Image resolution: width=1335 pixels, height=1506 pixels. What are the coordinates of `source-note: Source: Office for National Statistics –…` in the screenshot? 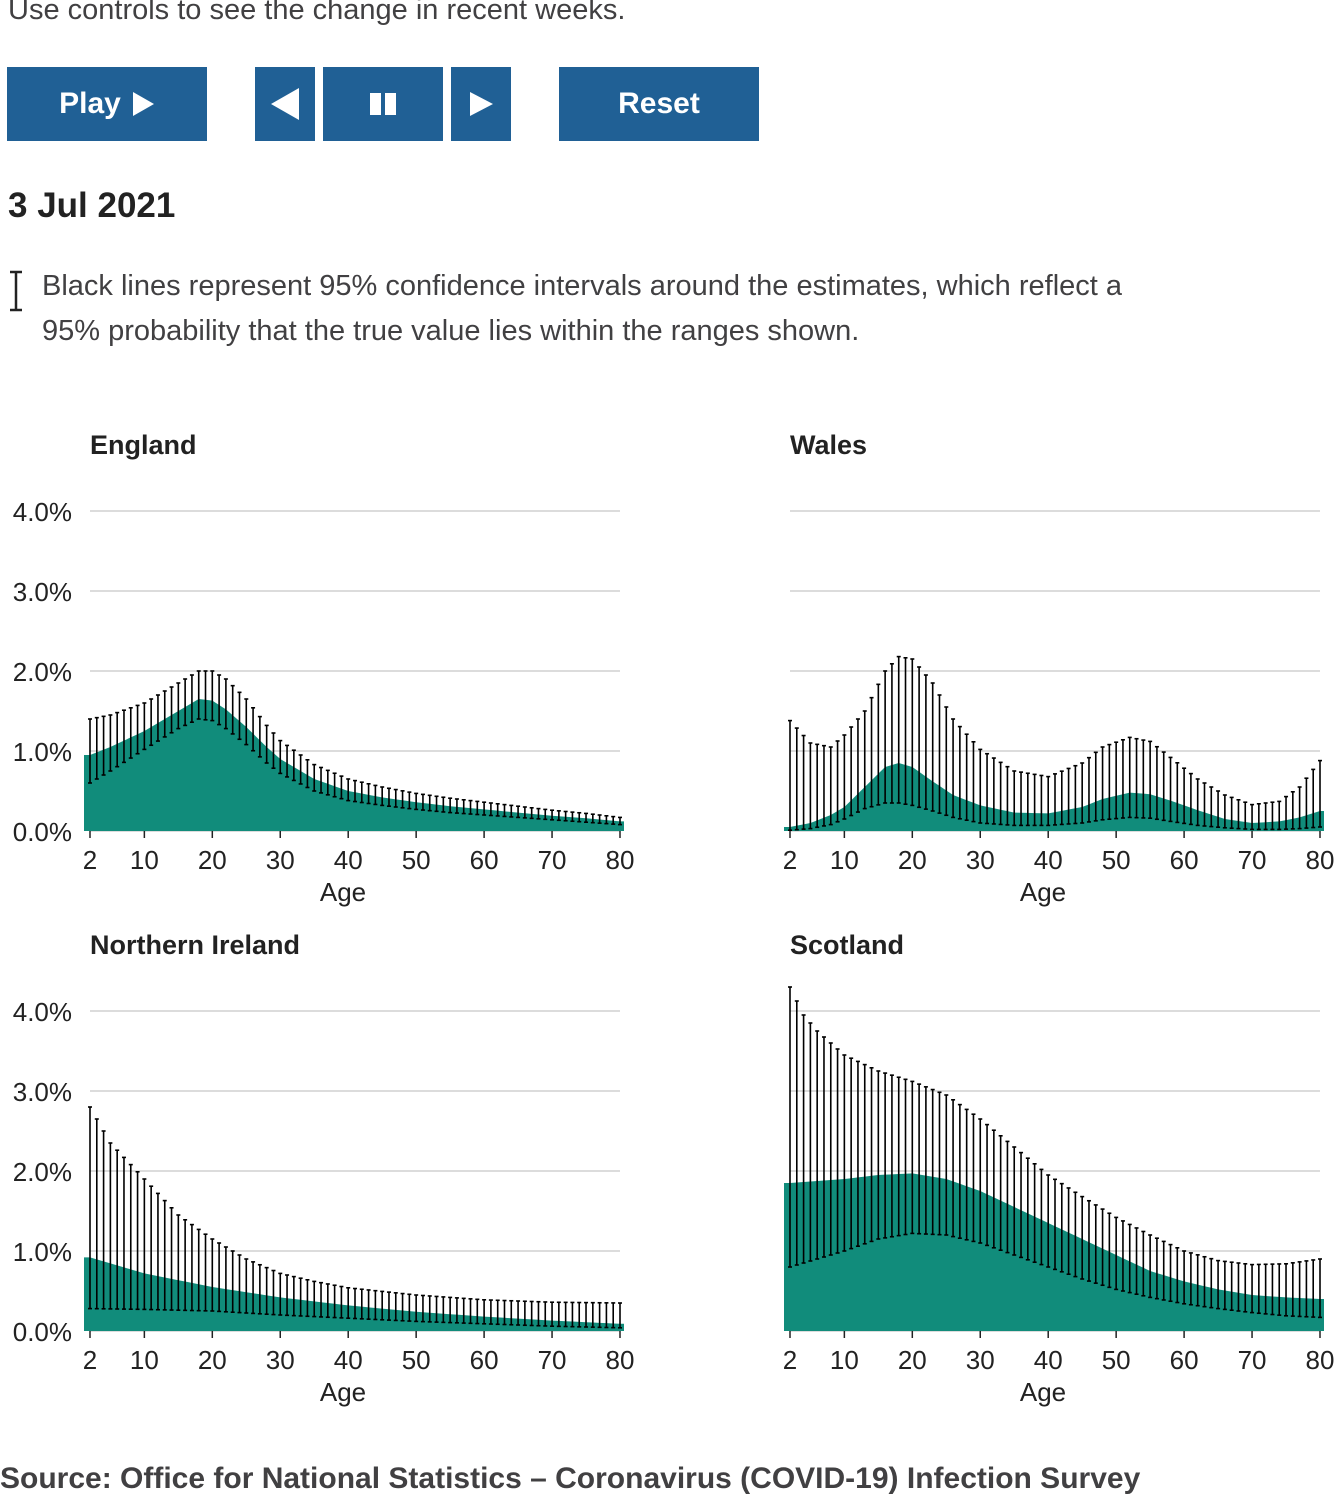 It's located at (570, 1478).